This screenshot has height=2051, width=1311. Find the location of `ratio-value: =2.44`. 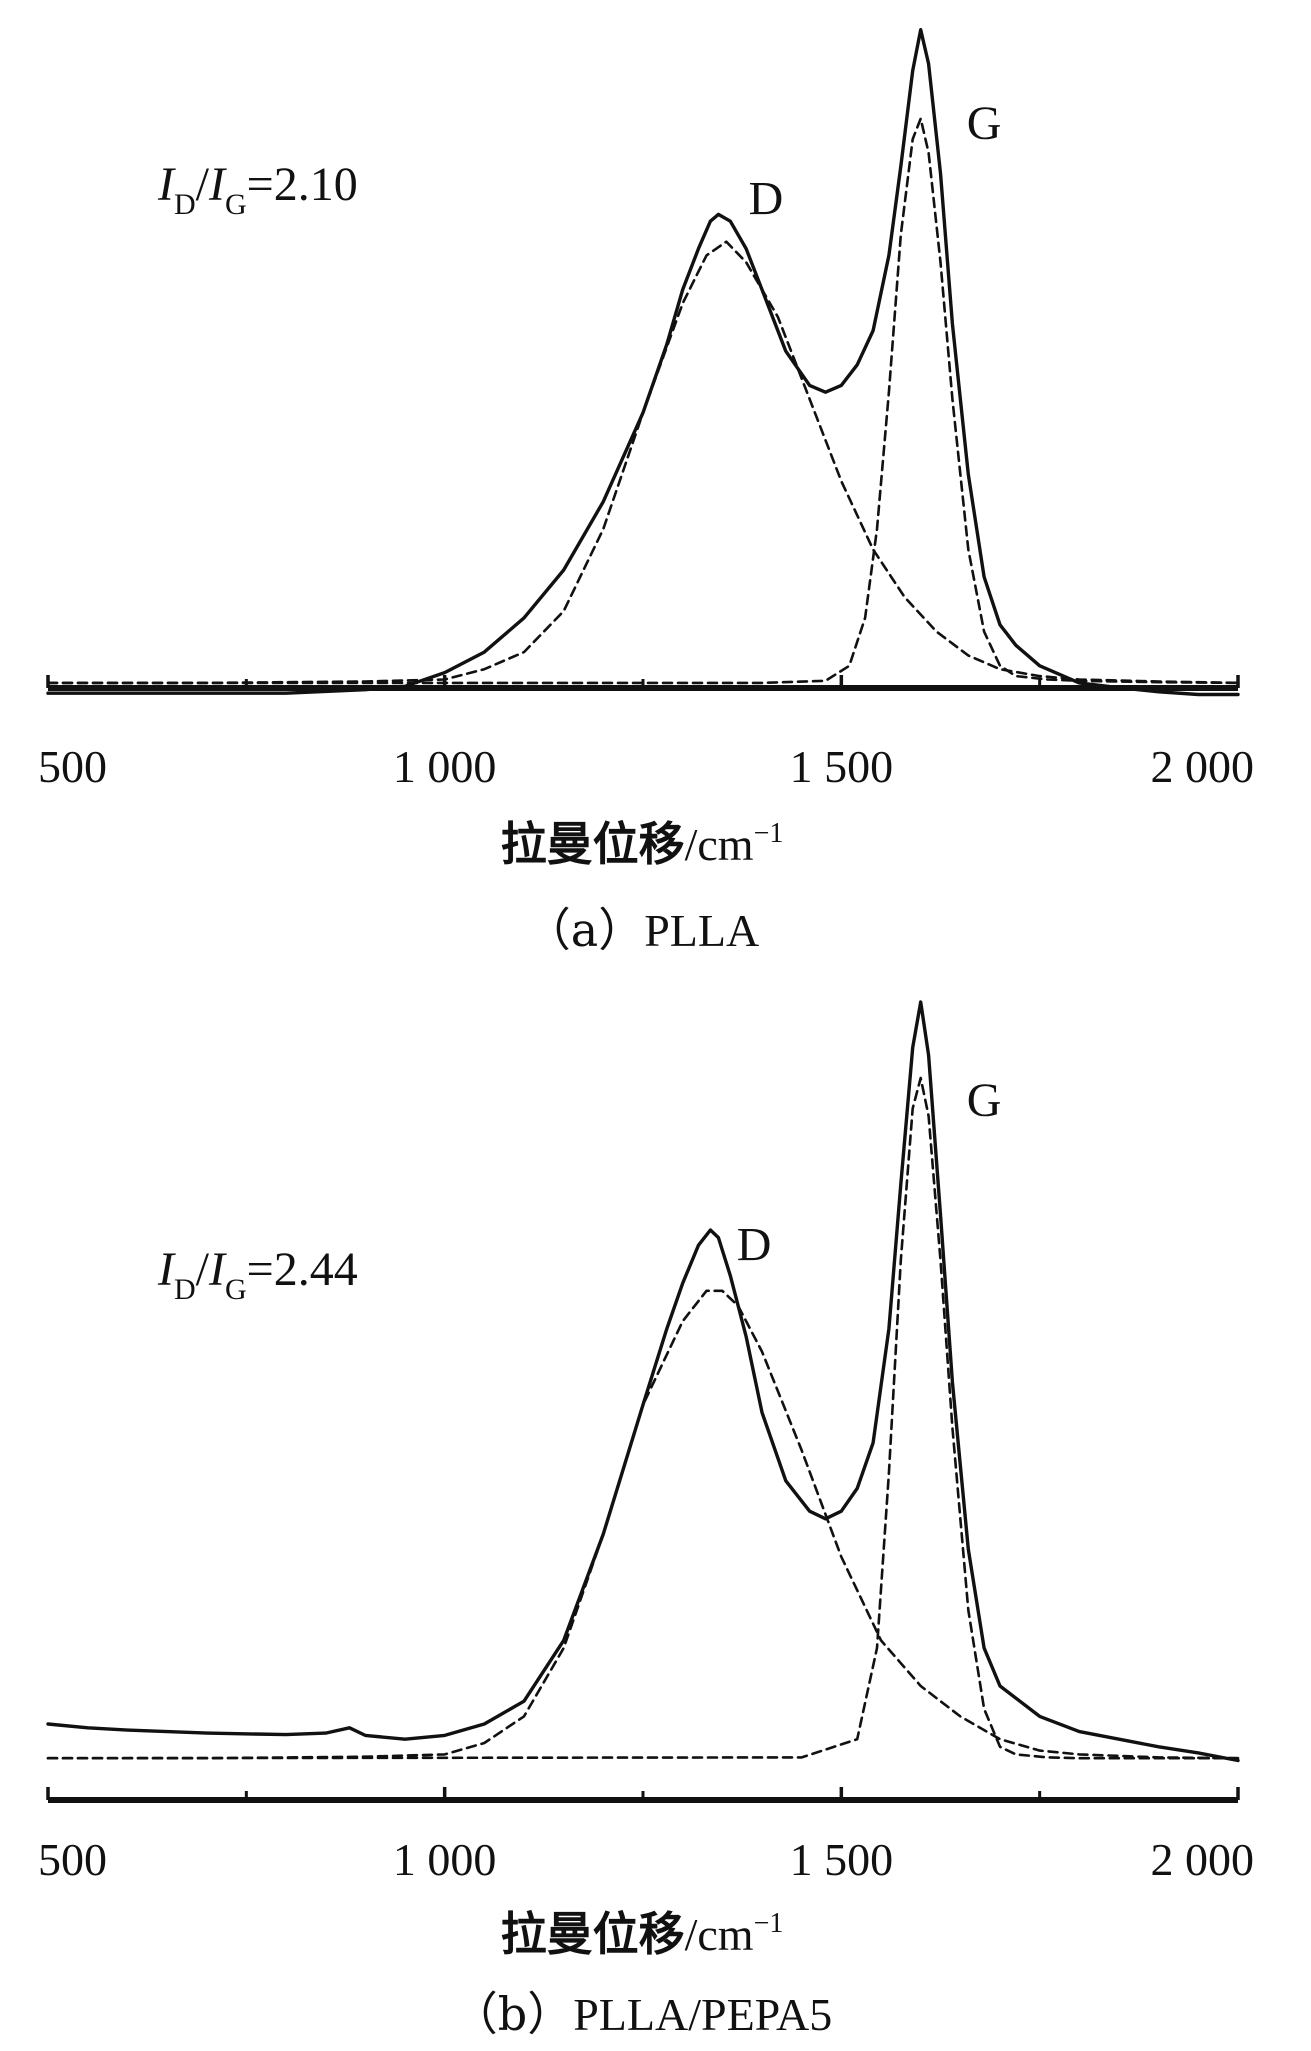

ratio-value: =2.44 is located at coordinates (302, 1269).